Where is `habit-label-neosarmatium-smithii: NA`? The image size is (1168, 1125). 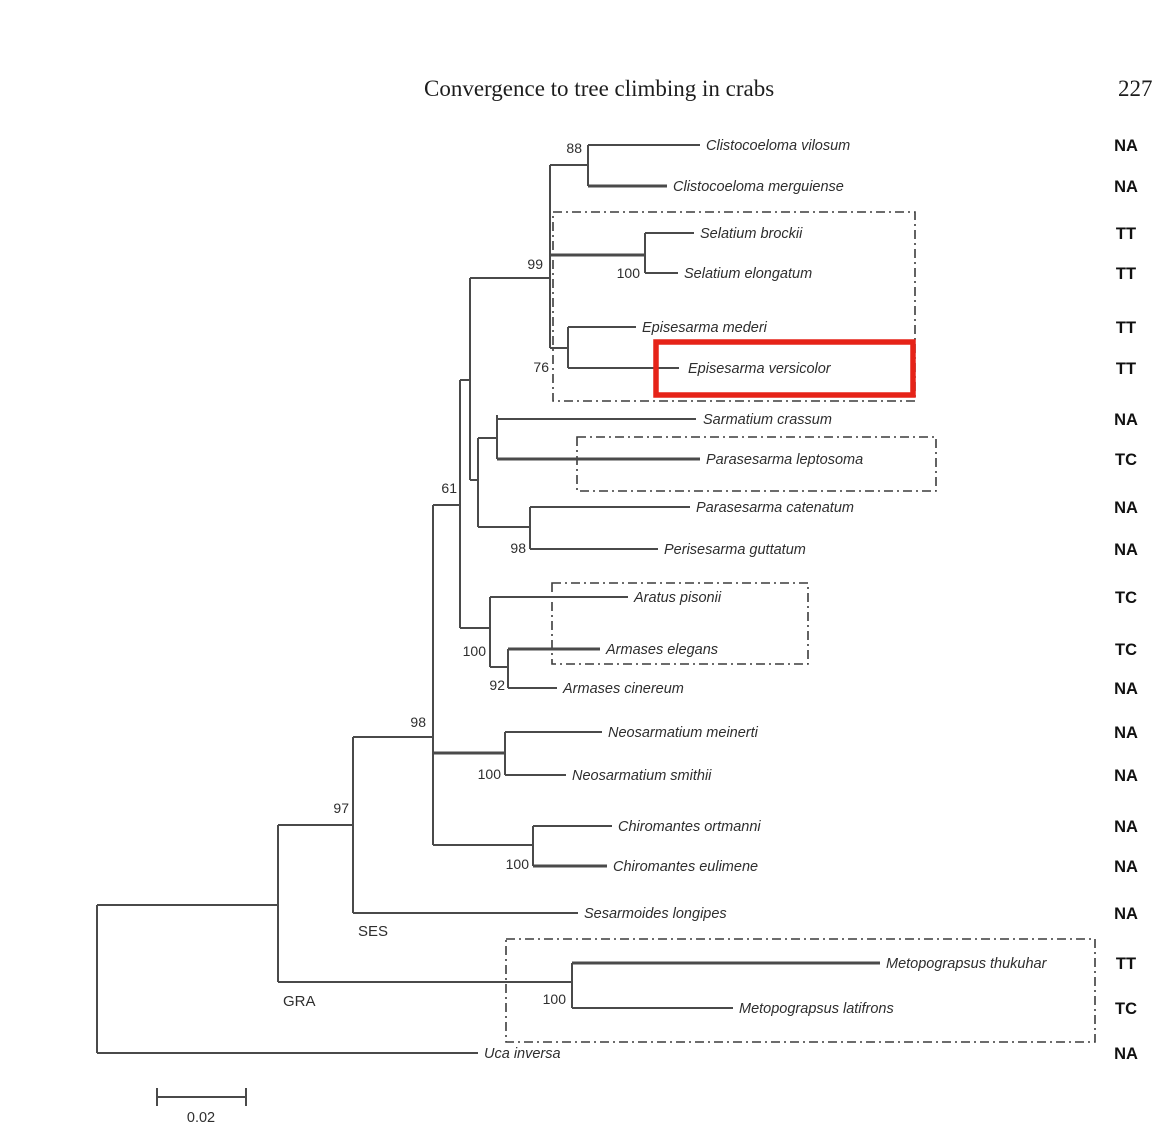
habit-label-neosarmatium-smithii: NA is located at coordinates (1126, 776).